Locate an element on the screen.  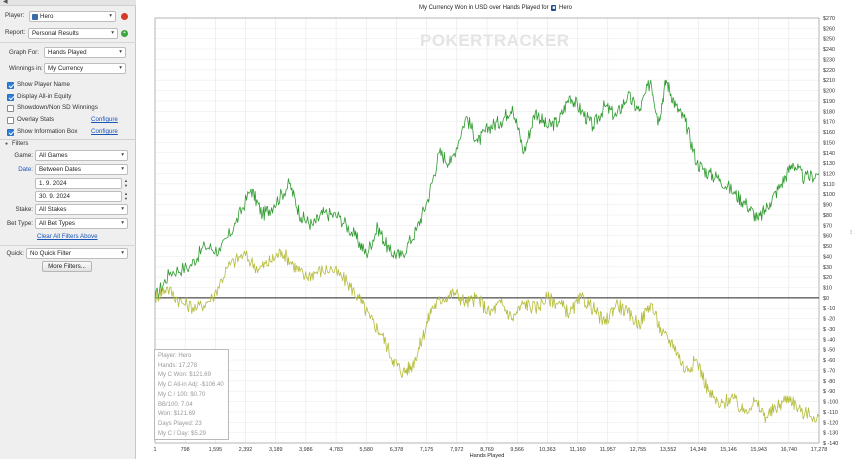
date-from-spinner-icon: ▲ ▼ is located at coordinates (126, 183).